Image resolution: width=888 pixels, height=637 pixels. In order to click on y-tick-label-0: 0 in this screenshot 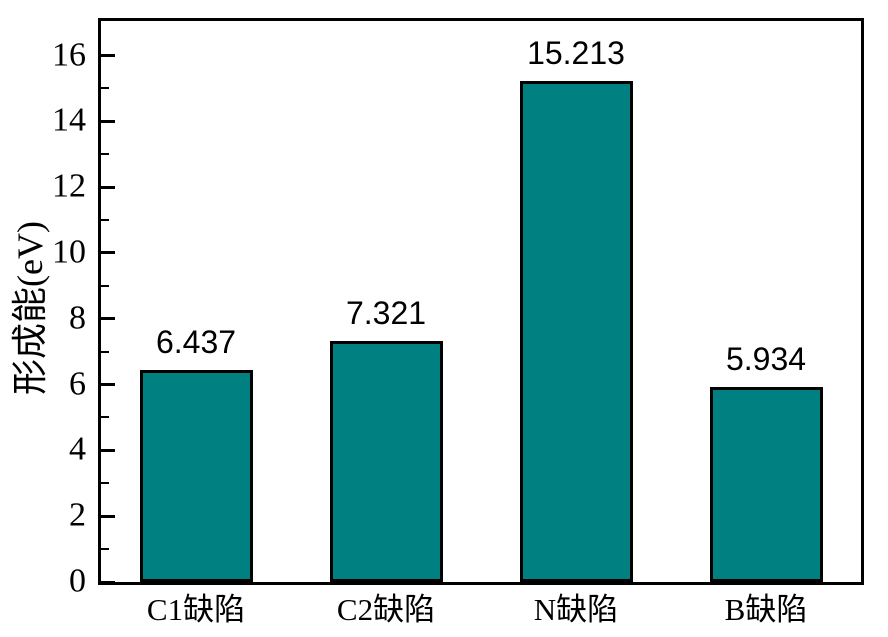, I will do `click(77, 581)`.